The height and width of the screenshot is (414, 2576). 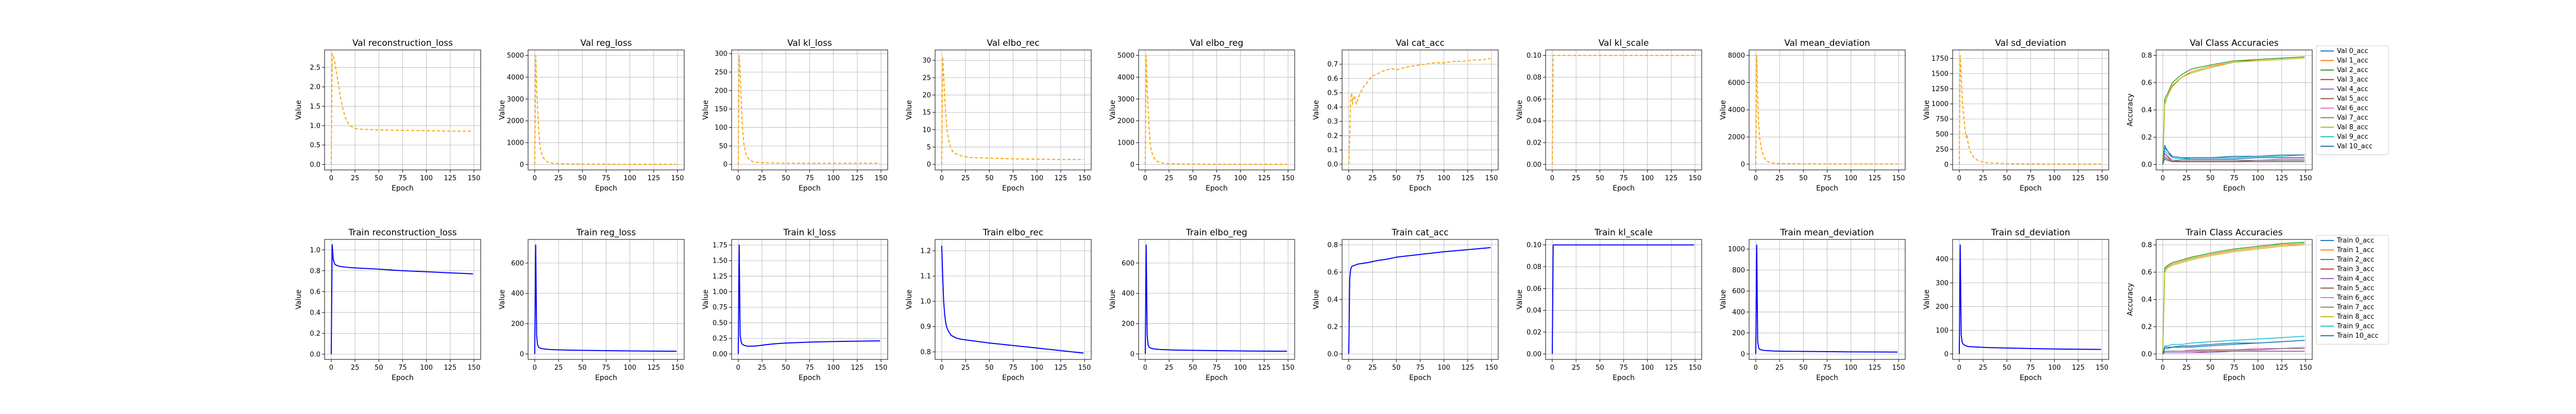 I want to click on y-tick-label: 0.75, so click(x=720, y=308).